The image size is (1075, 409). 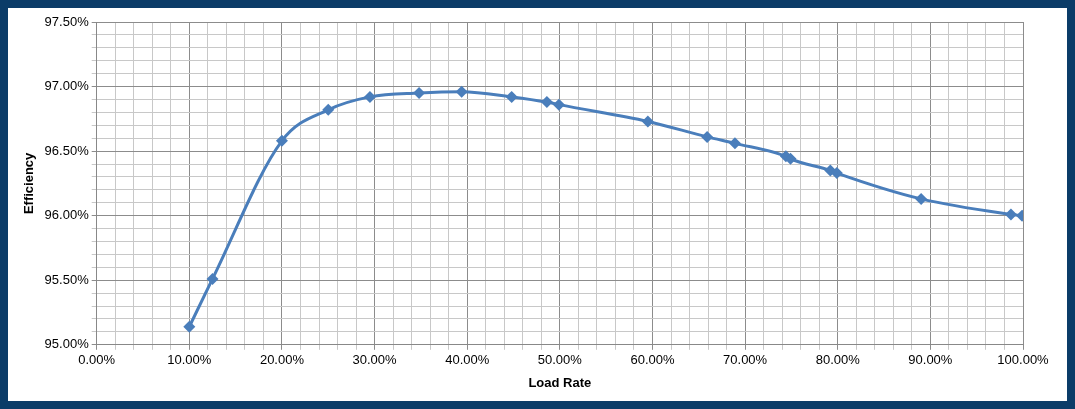 What do you see at coordinates (1023, 360) in the screenshot?
I see `x-tick-label: 100.00%` at bounding box center [1023, 360].